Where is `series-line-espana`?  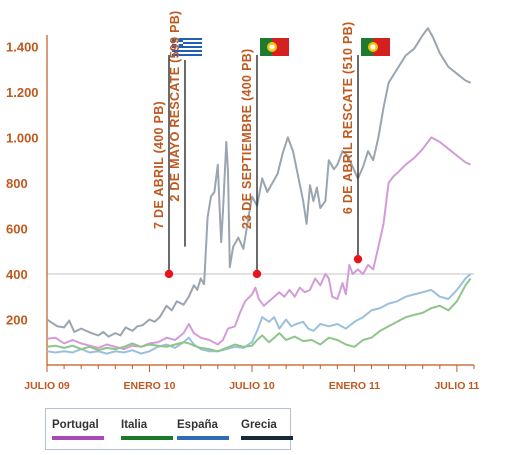 series-line-espana is located at coordinates (259, 314).